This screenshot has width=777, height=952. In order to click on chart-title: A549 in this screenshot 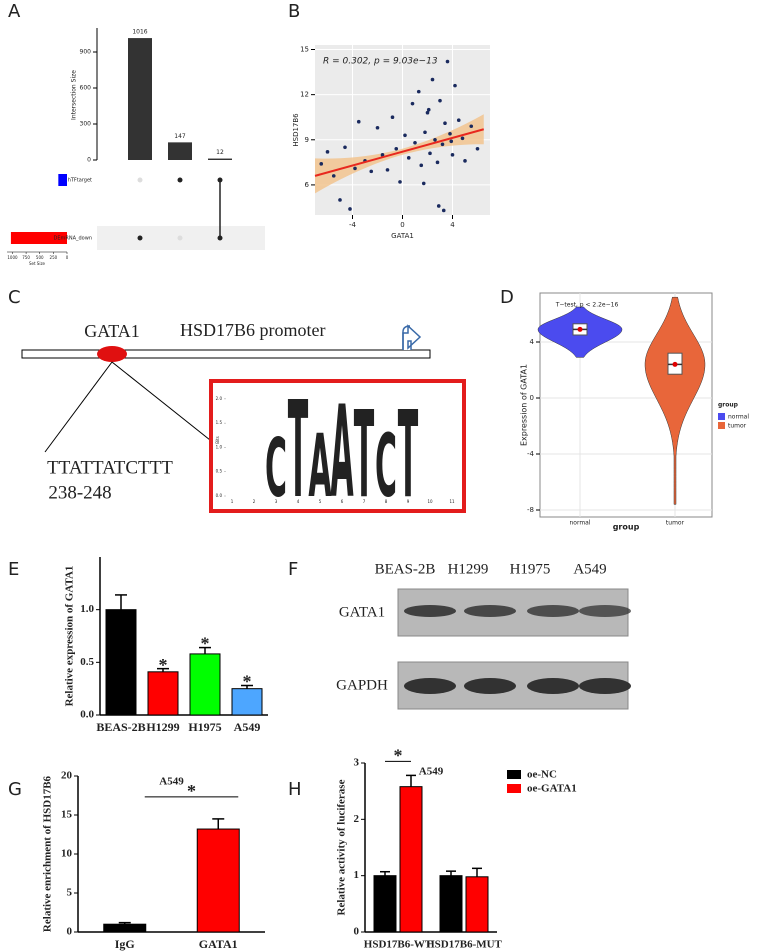, I will do `click(171, 782)`.